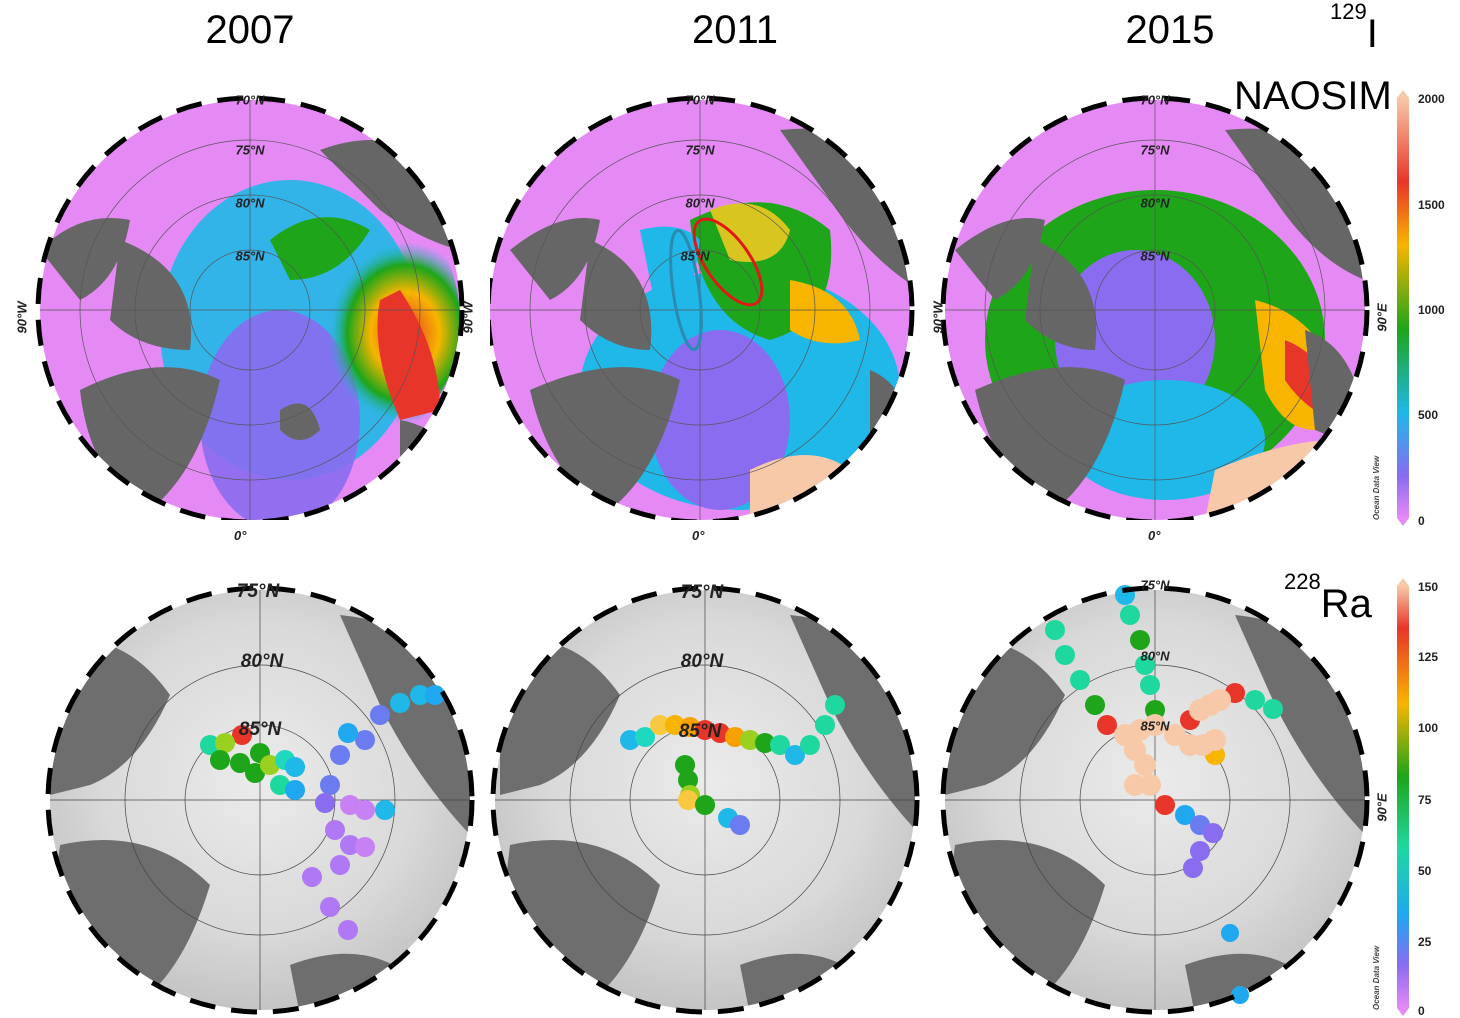 The height and width of the screenshot is (1018, 1460). I want to click on map-iodine-2011, so click(702, 307).